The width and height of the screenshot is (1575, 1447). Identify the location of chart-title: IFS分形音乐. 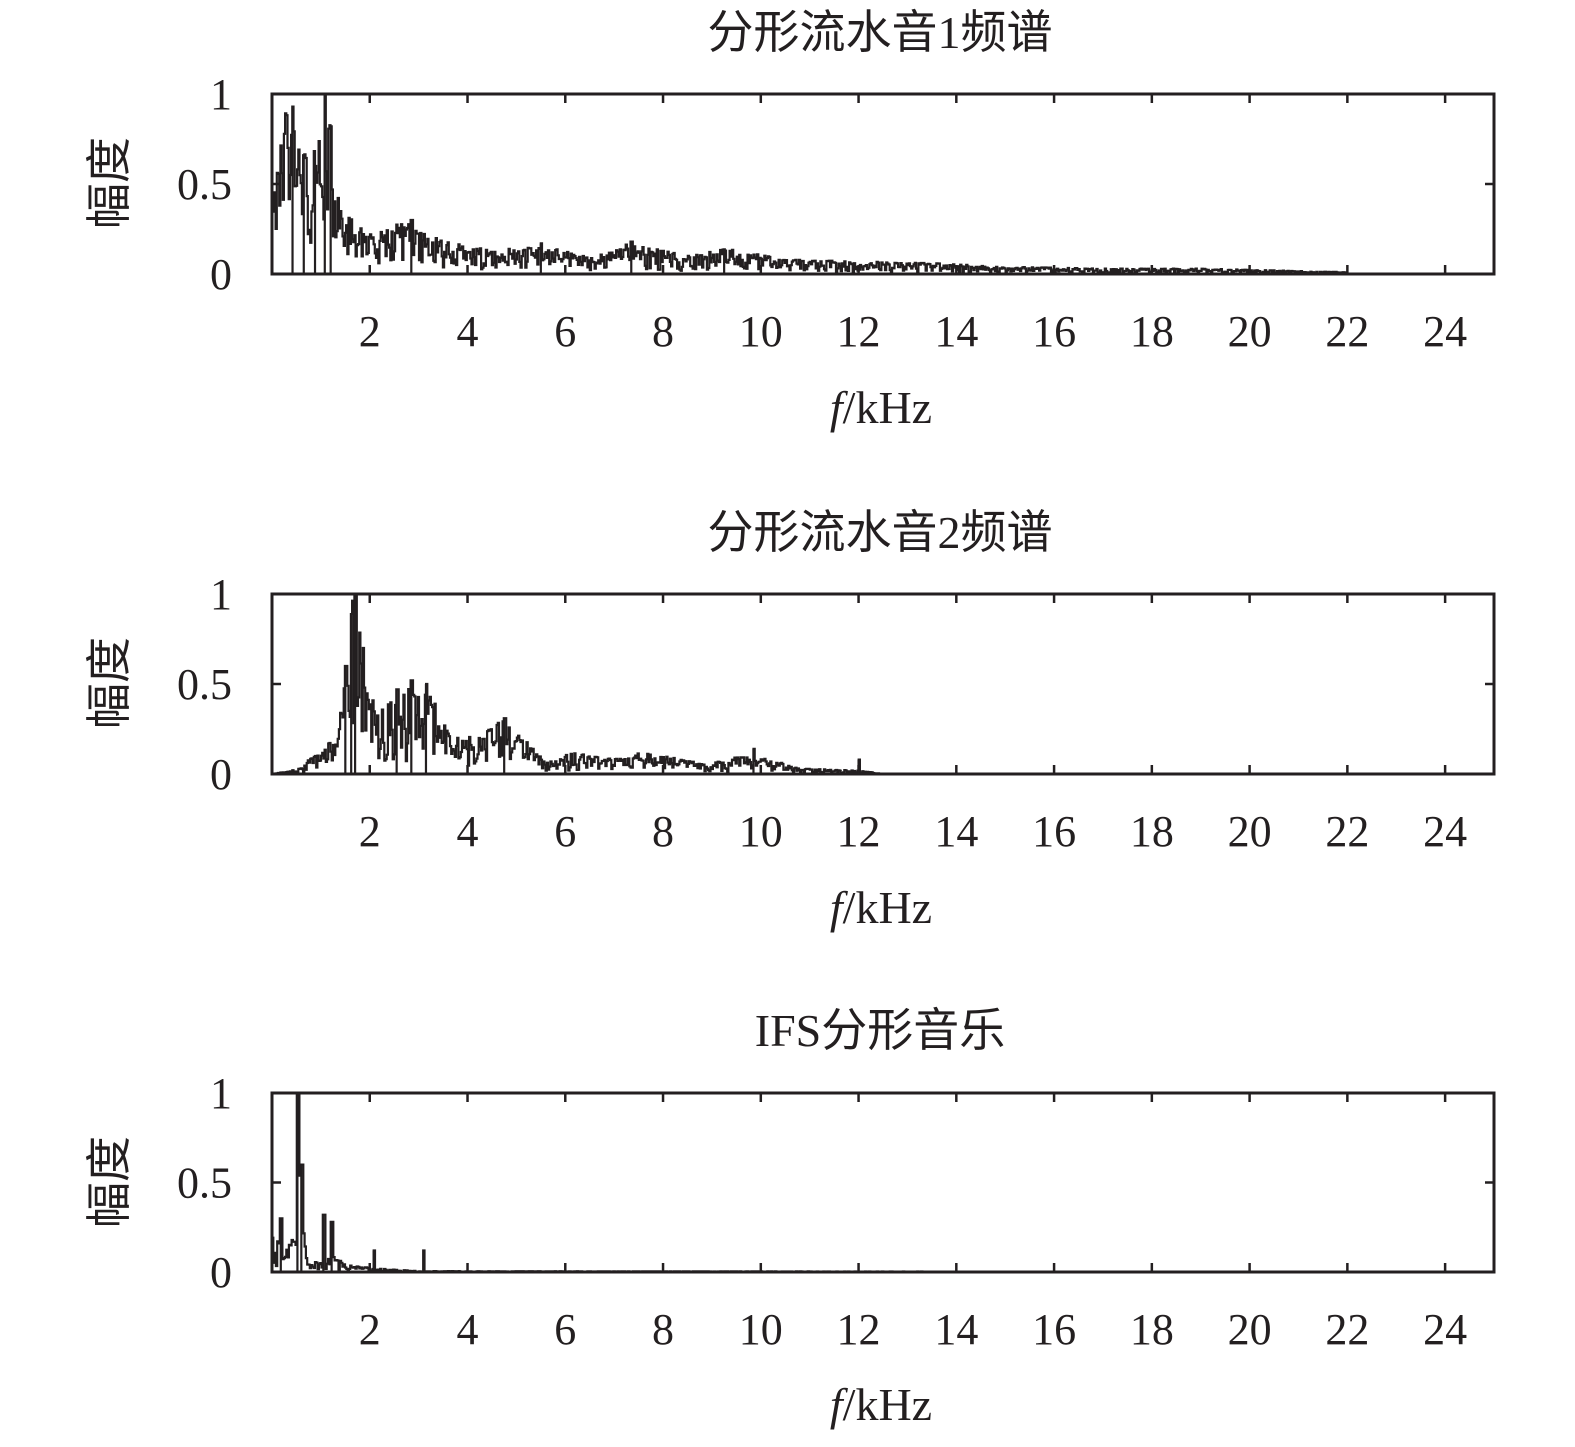
(880, 1030).